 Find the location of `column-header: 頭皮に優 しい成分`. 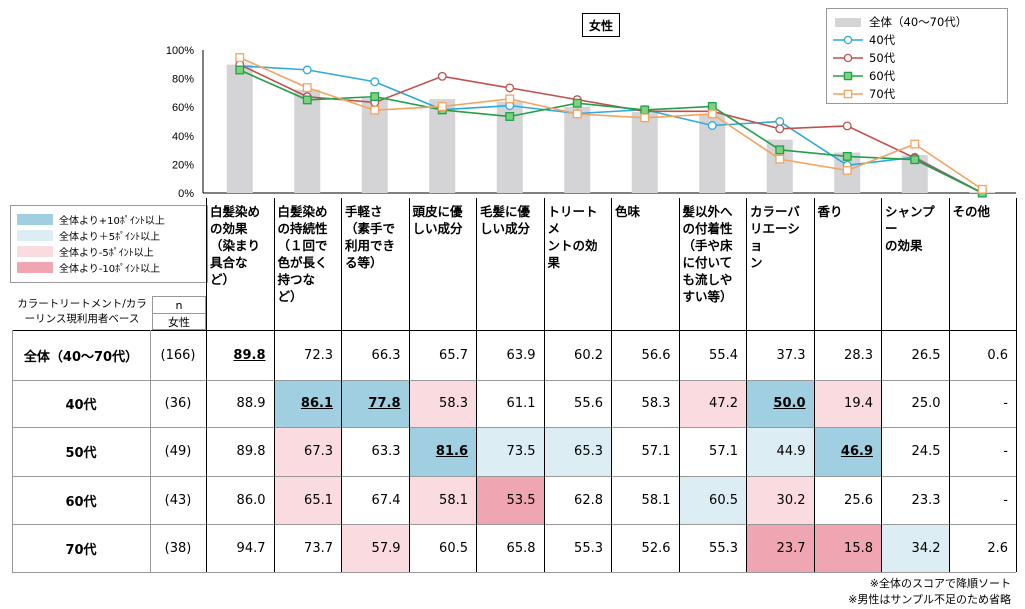

column-header: 頭皮に優 しい成分 is located at coordinates (437, 220).